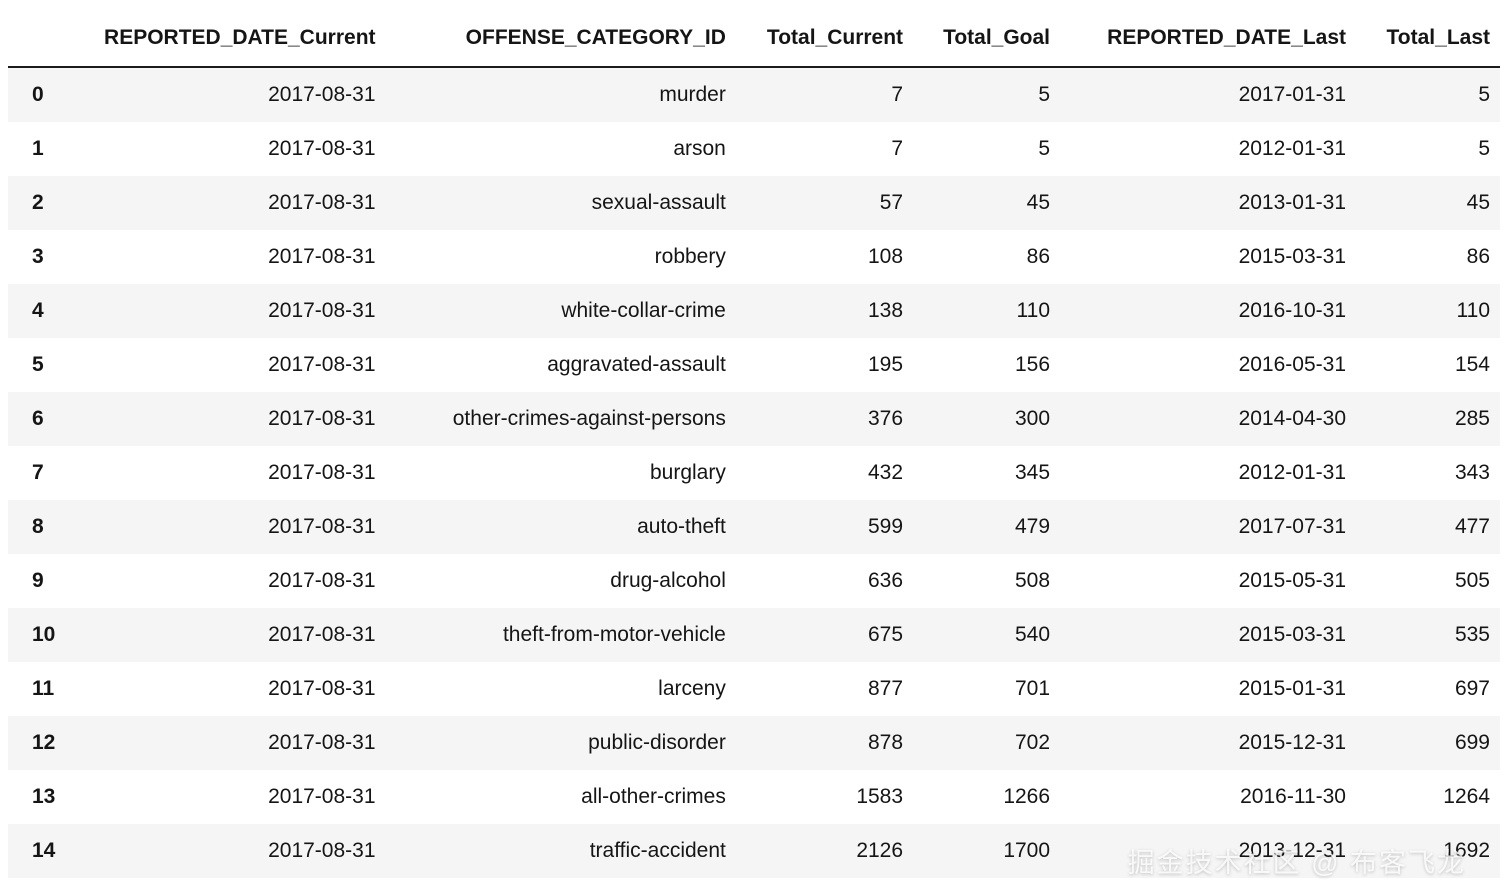 Image resolution: width=1508 pixels, height=892 pixels. Describe the element at coordinates (38, 310) in the screenshot. I see `row-index: 4` at that location.